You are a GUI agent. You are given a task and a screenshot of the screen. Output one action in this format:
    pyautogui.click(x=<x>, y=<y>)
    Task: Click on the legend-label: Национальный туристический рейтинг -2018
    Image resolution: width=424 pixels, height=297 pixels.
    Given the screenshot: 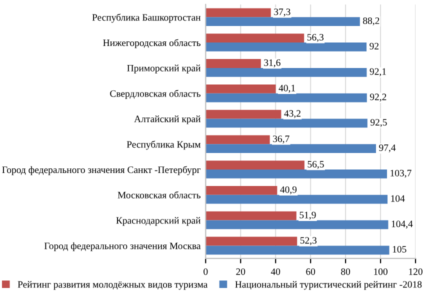 What is the action you would take?
    pyautogui.click(x=328, y=285)
    